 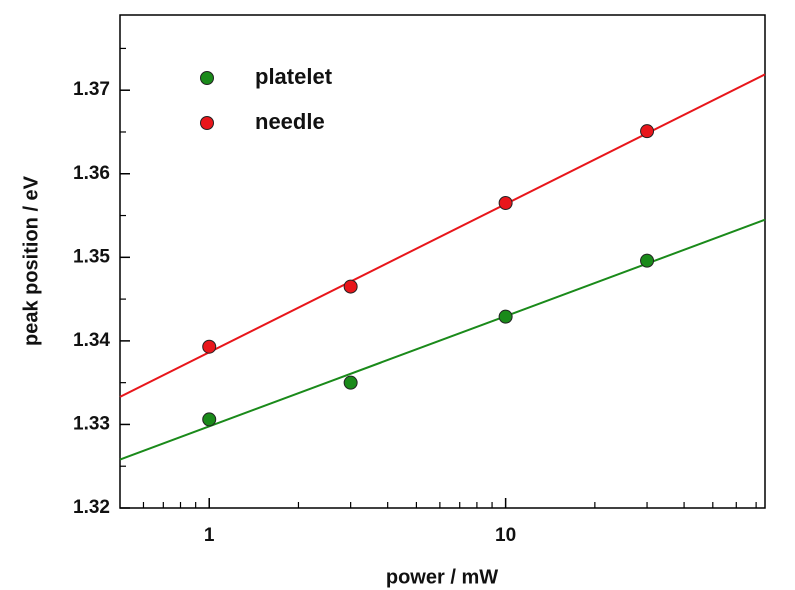 What do you see at coordinates (31, 260) in the screenshot?
I see `y-axis-label: peak position / eV` at bounding box center [31, 260].